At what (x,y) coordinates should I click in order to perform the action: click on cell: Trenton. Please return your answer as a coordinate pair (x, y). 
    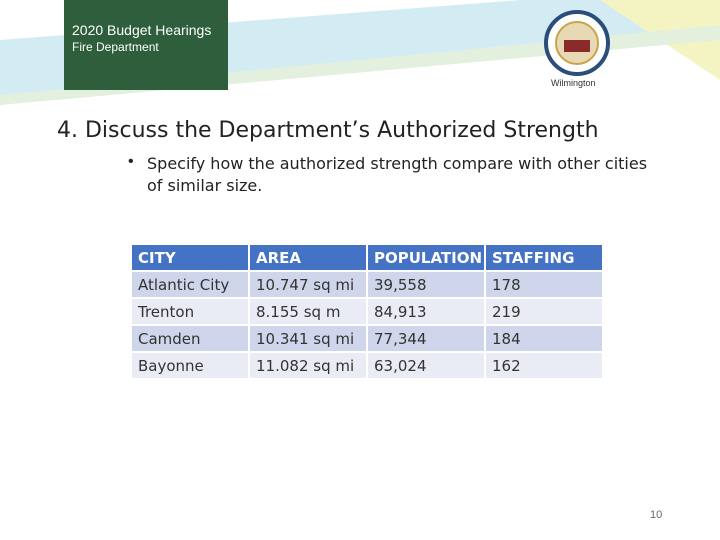
    Looking at the image, I should click on (190, 311).